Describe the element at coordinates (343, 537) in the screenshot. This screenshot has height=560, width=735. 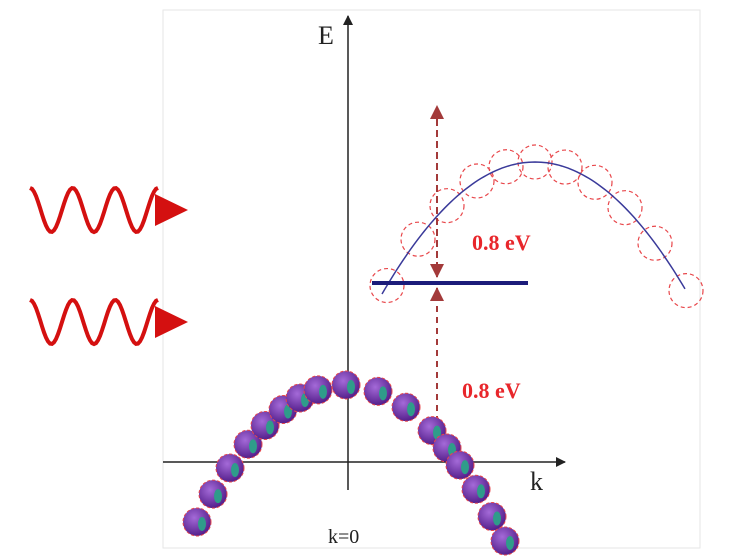
I see `origin-label: k=0` at that location.